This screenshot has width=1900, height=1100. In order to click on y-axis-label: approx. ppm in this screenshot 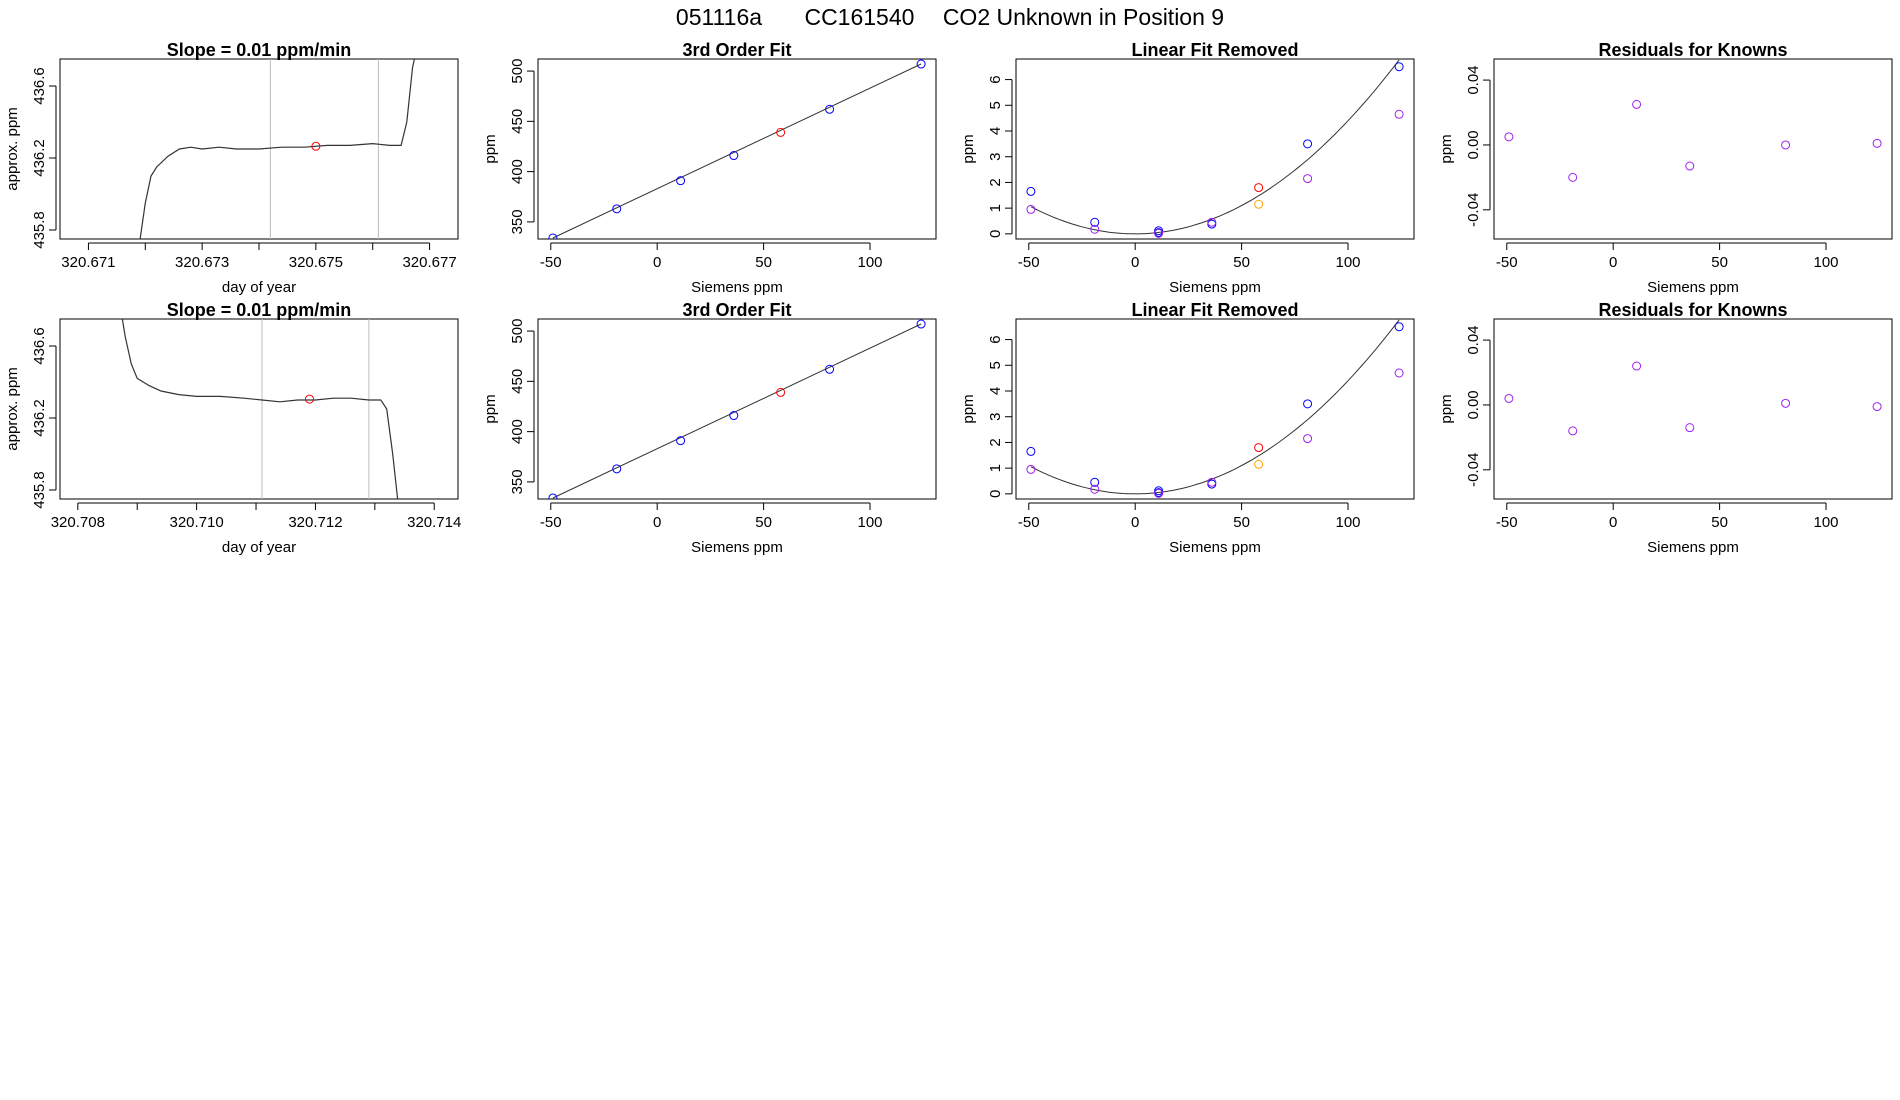, I will do `click(12, 148)`.